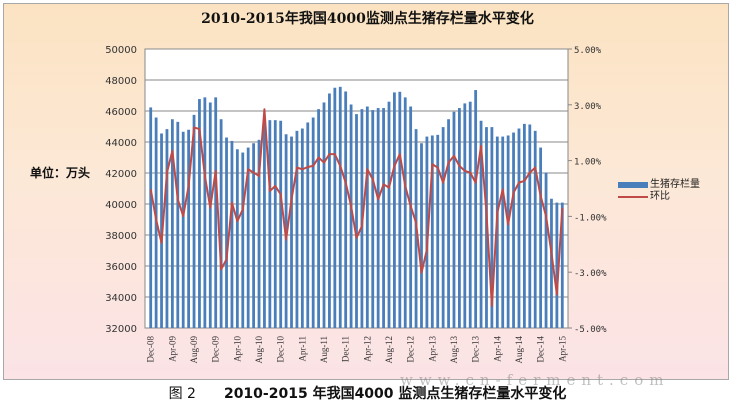 The height and width of the screenshot is (408, 735). What do you see at coordinates (659, 185) in the screenshot?
I see `legend-item-bar: 生猪存栏量` at bounding box center [659, 185].